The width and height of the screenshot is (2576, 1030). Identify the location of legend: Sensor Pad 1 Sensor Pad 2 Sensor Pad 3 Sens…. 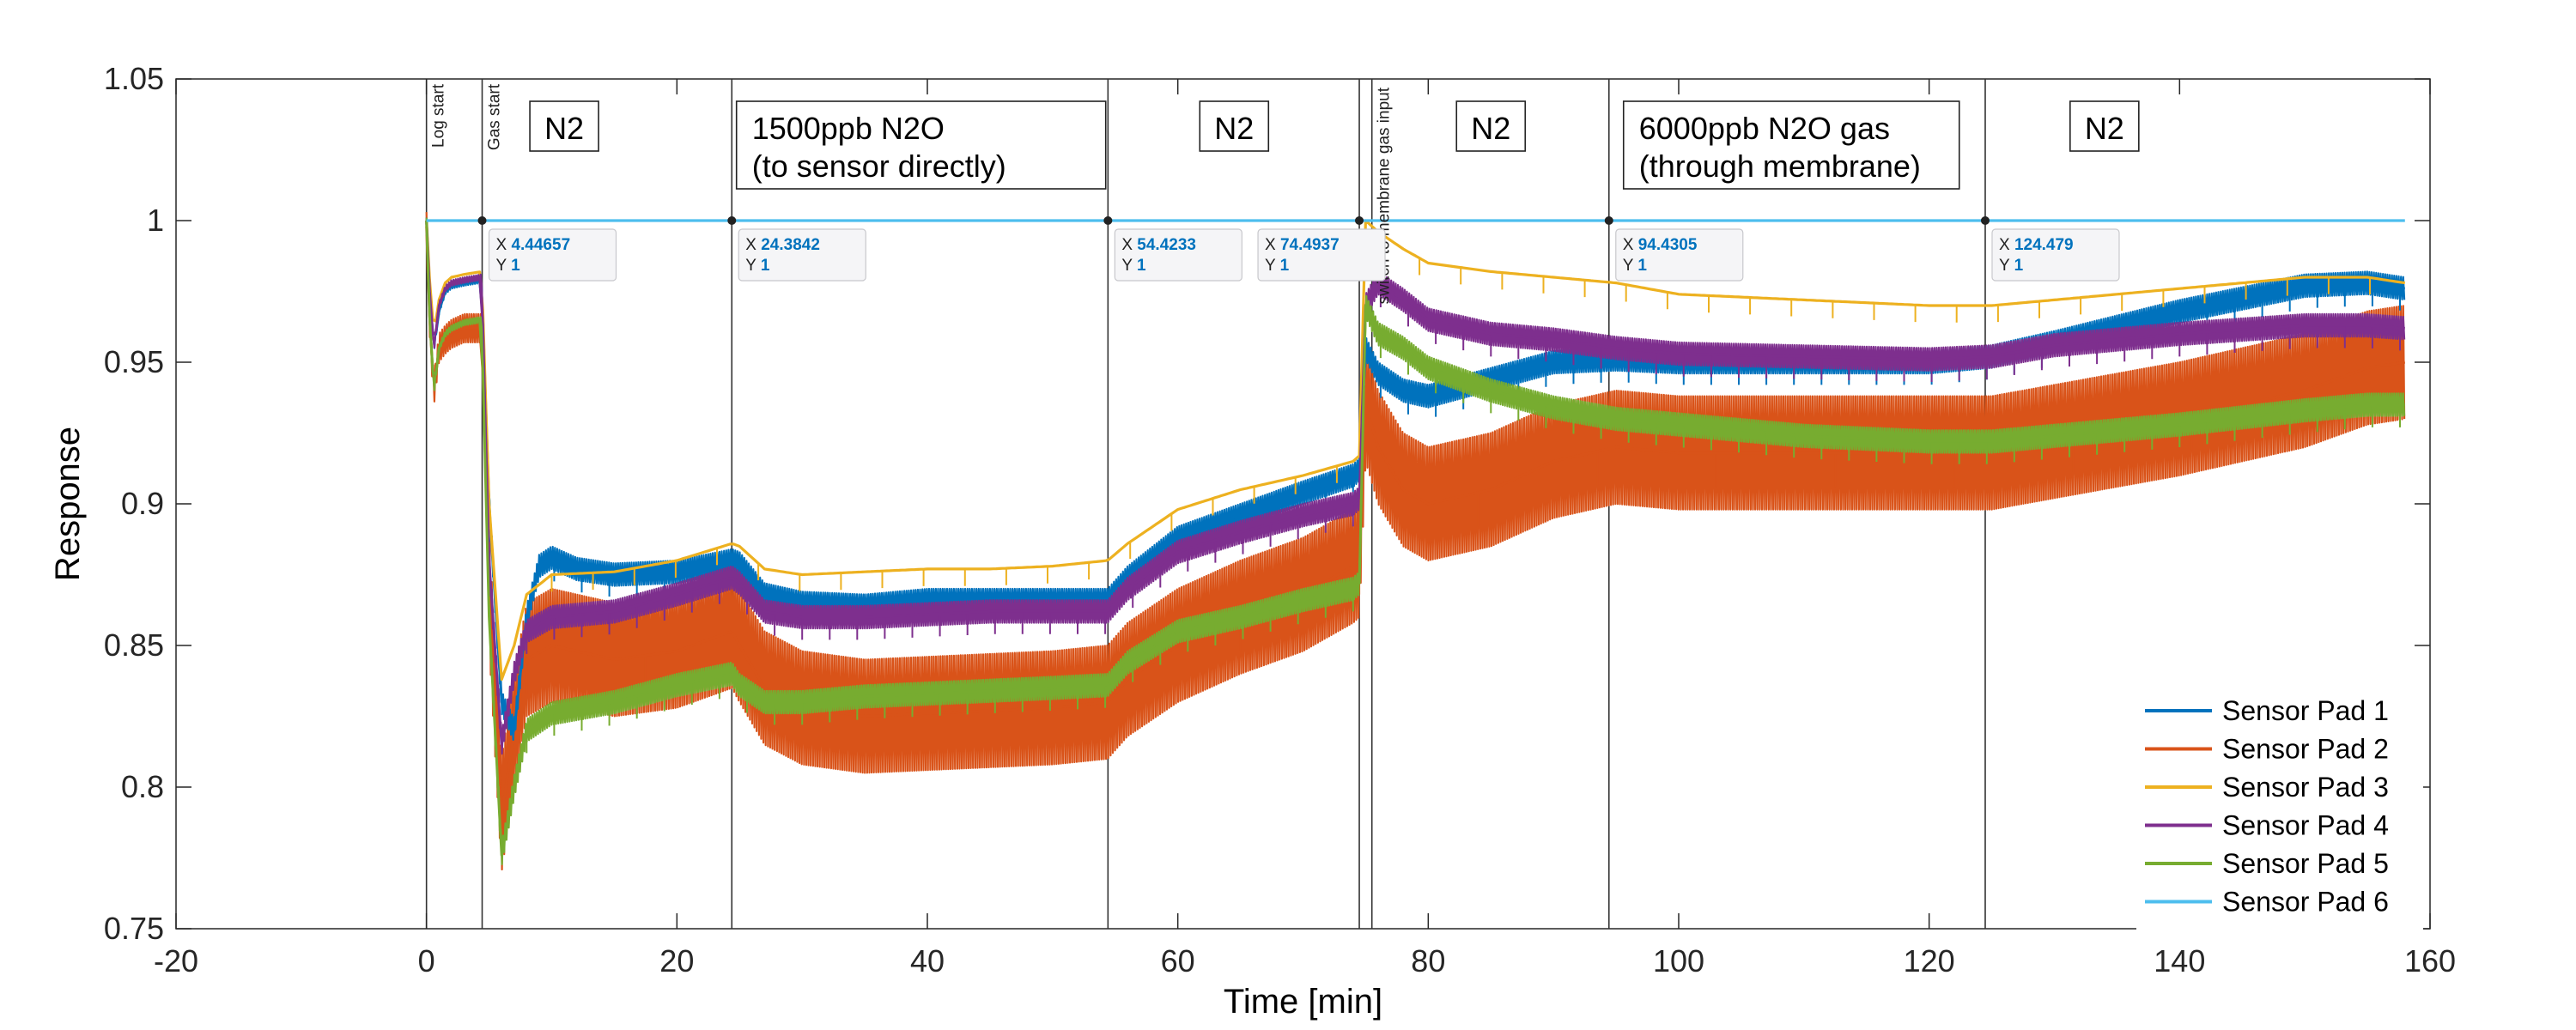
(2280, 810).